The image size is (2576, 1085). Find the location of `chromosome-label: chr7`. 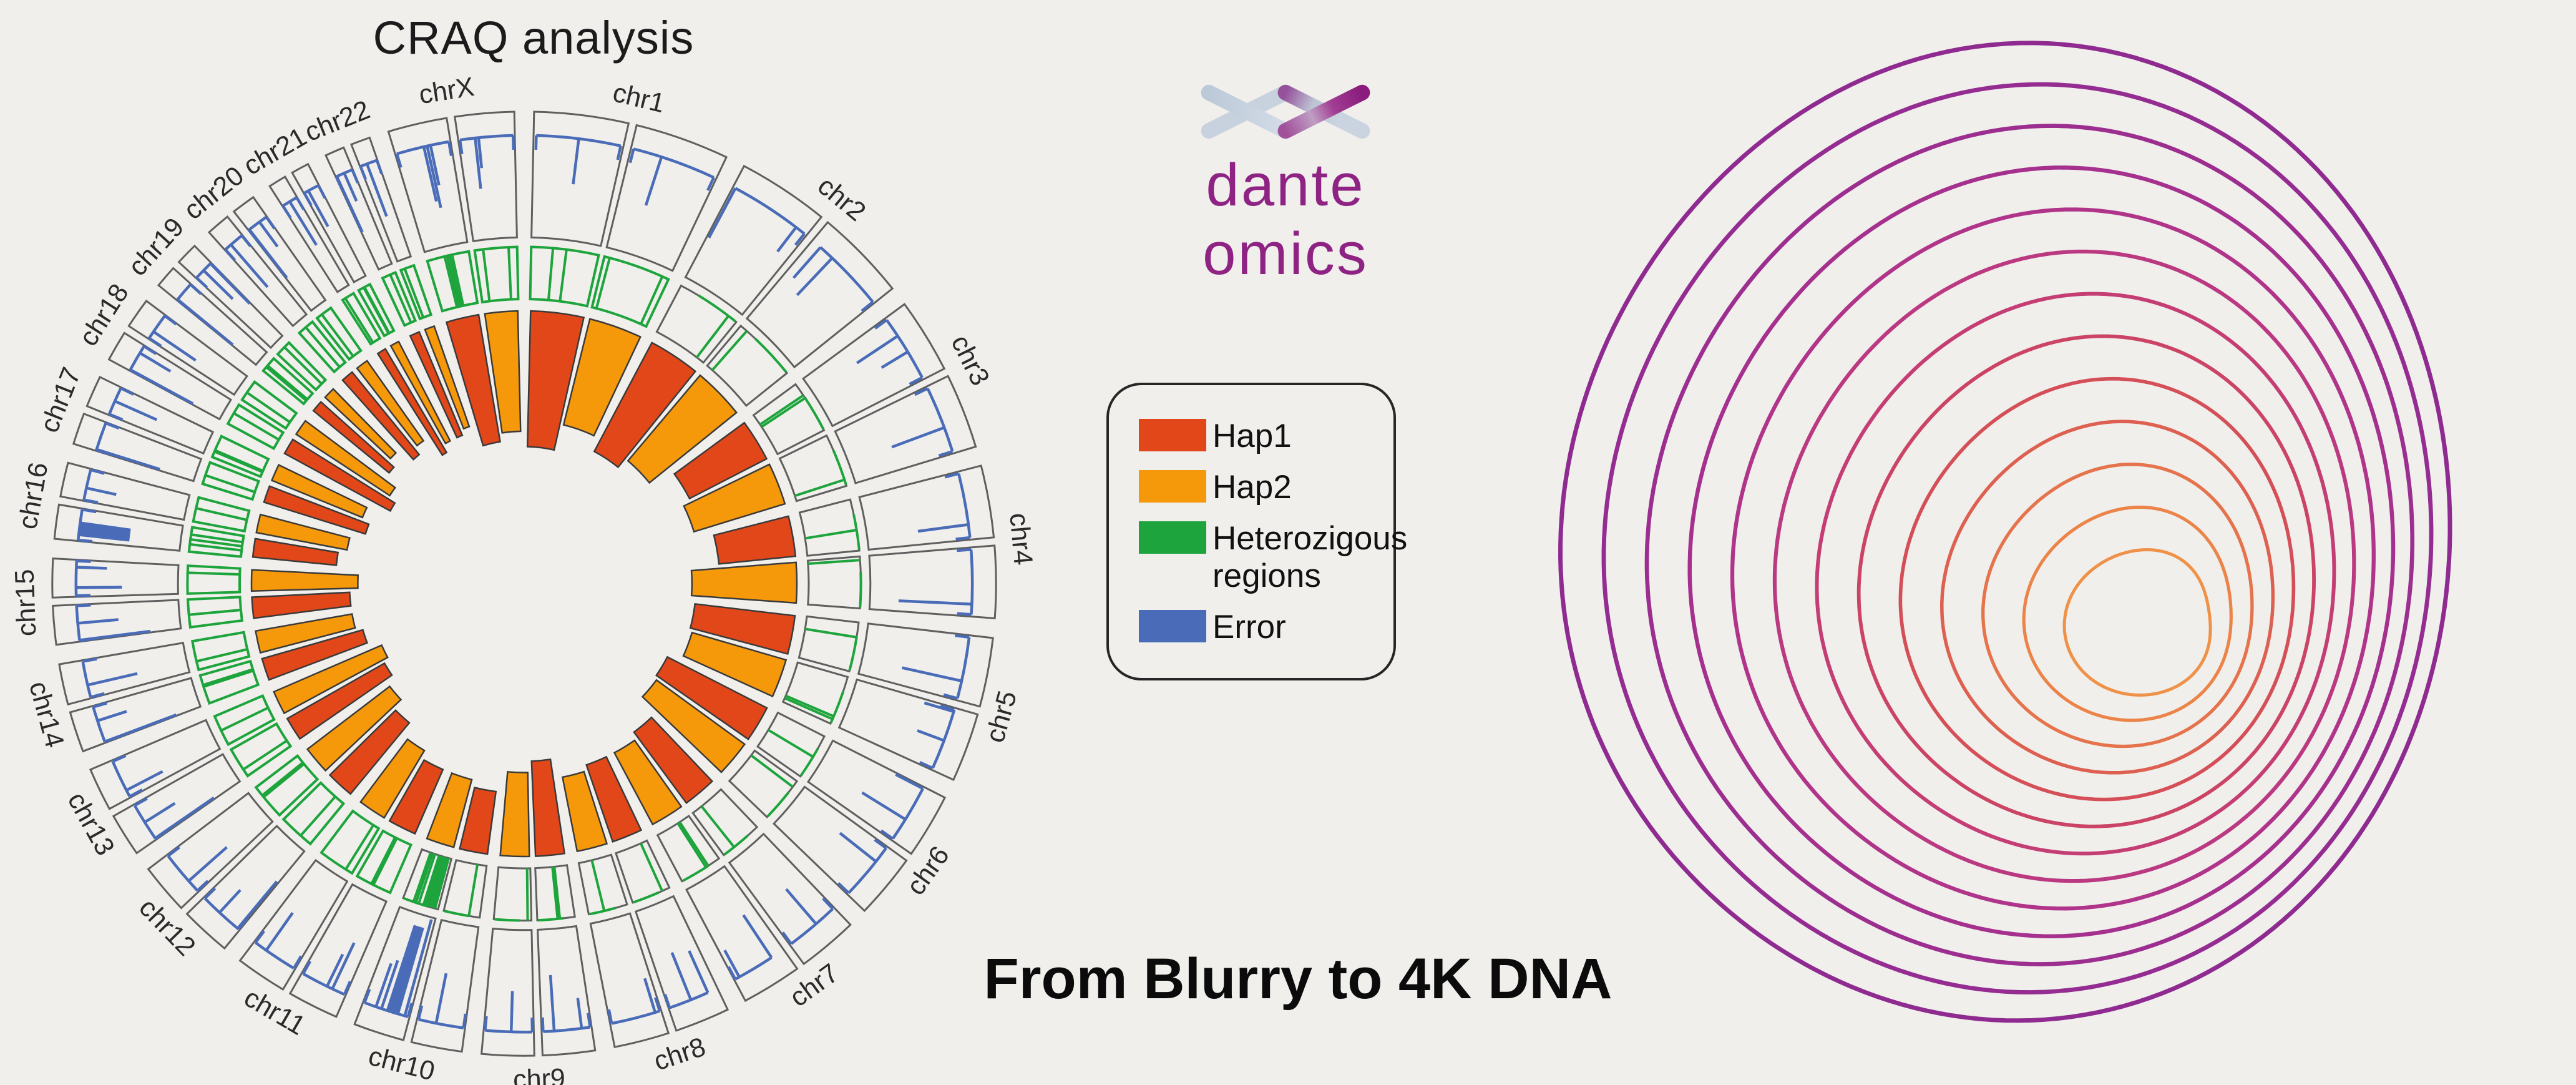

chromosome-label: chr7 is located at coordinates (814, 985).